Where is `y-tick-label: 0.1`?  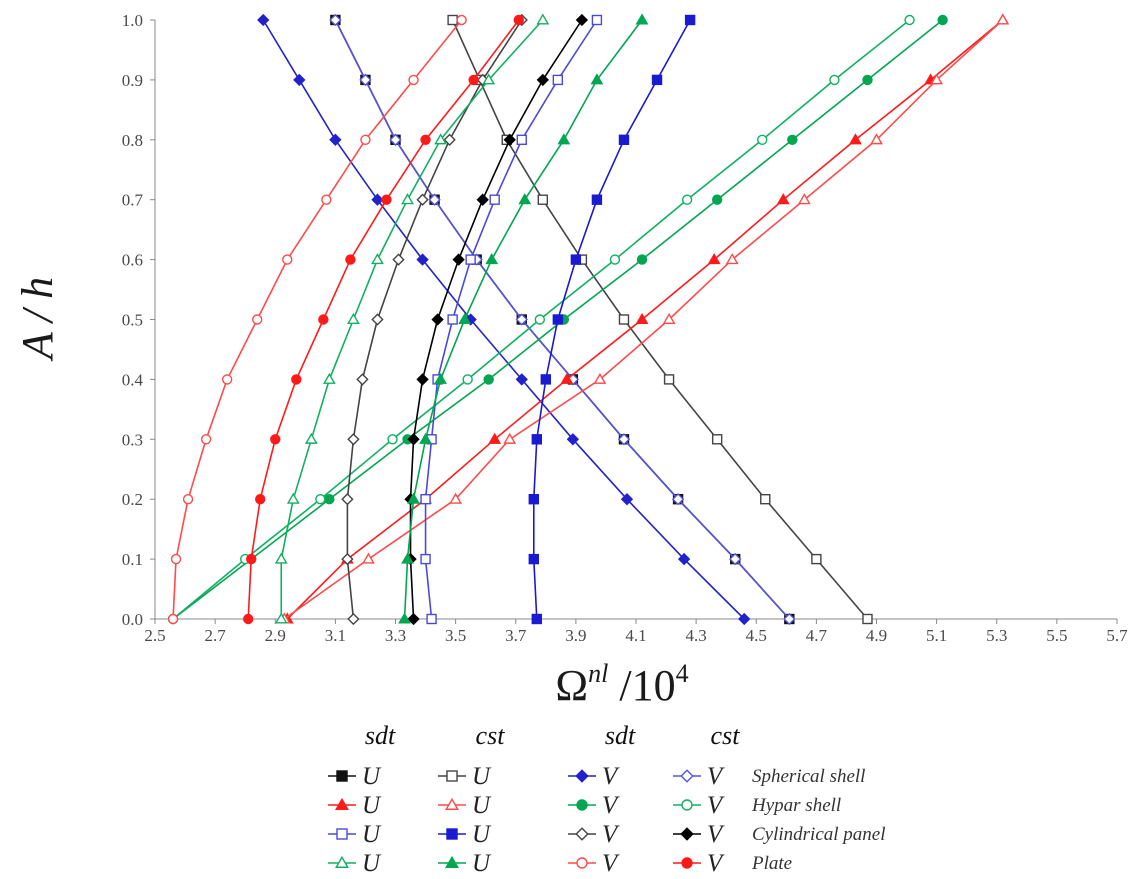
y-tick-label: 0.1 is located at coordinates (132, 559).